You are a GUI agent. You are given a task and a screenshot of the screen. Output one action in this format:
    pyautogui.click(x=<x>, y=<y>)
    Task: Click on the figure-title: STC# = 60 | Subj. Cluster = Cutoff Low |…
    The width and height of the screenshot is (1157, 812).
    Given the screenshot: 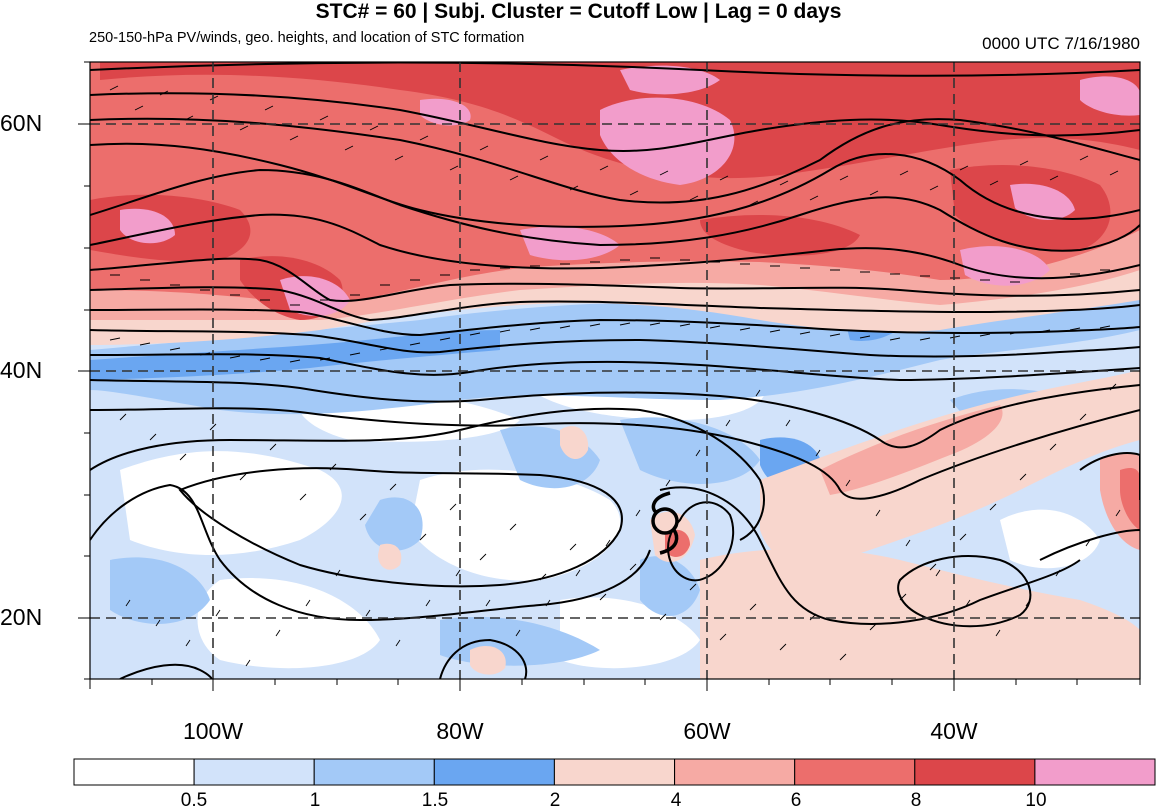 What is the action you would take?
    pyautogui.click(x=578, y=11)
    